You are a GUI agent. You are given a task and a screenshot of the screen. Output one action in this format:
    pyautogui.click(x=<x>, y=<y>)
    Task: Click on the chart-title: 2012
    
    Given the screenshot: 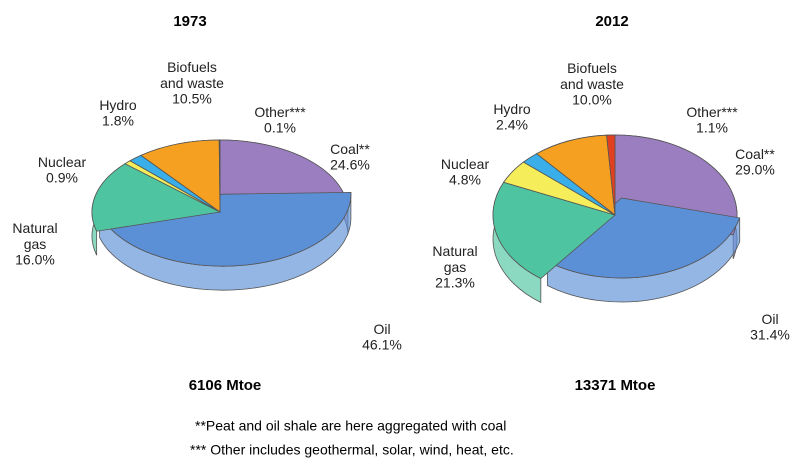 What is the action you would take?
    pyautogui.click(x=611, y=21)
    